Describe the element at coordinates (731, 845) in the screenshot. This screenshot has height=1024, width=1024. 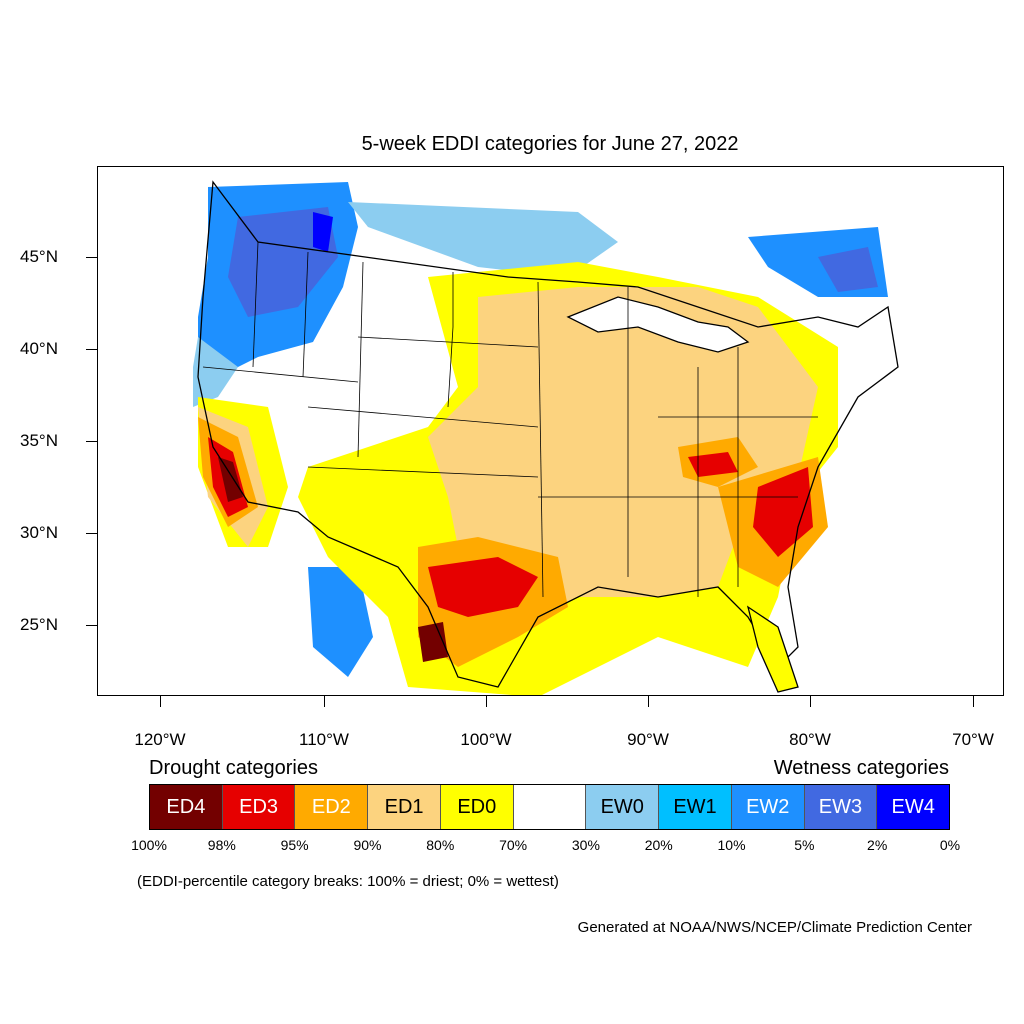
I see `percentile-label: 10%` at that location.